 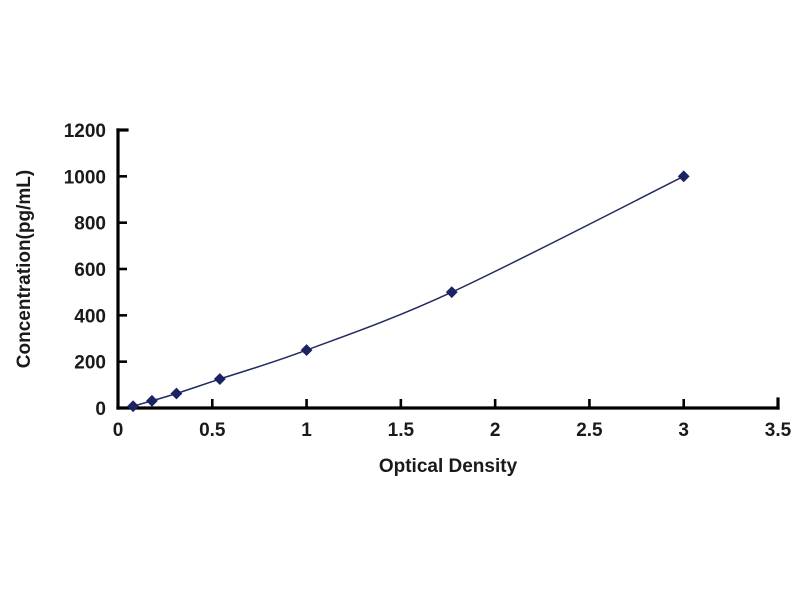 I want to click on x-tick-label: 1, so click(x=306, y=430).